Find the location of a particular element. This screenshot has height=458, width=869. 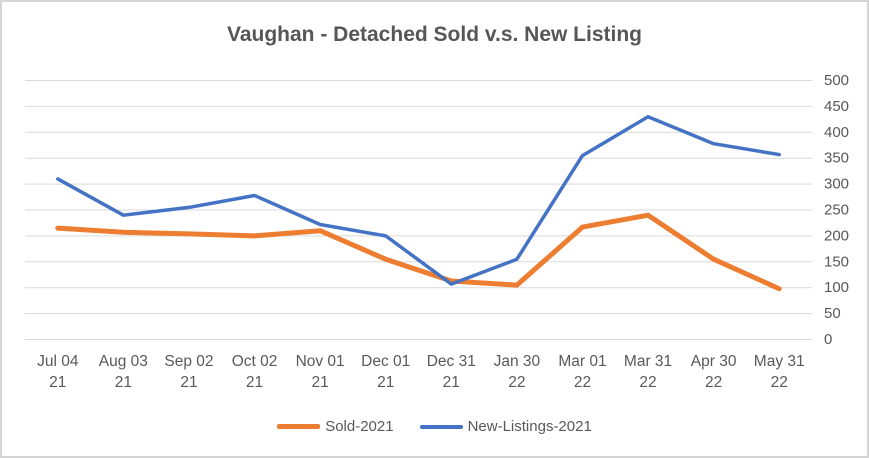

y-axis-tick-label: 300 is located at coordinates (836, 184).